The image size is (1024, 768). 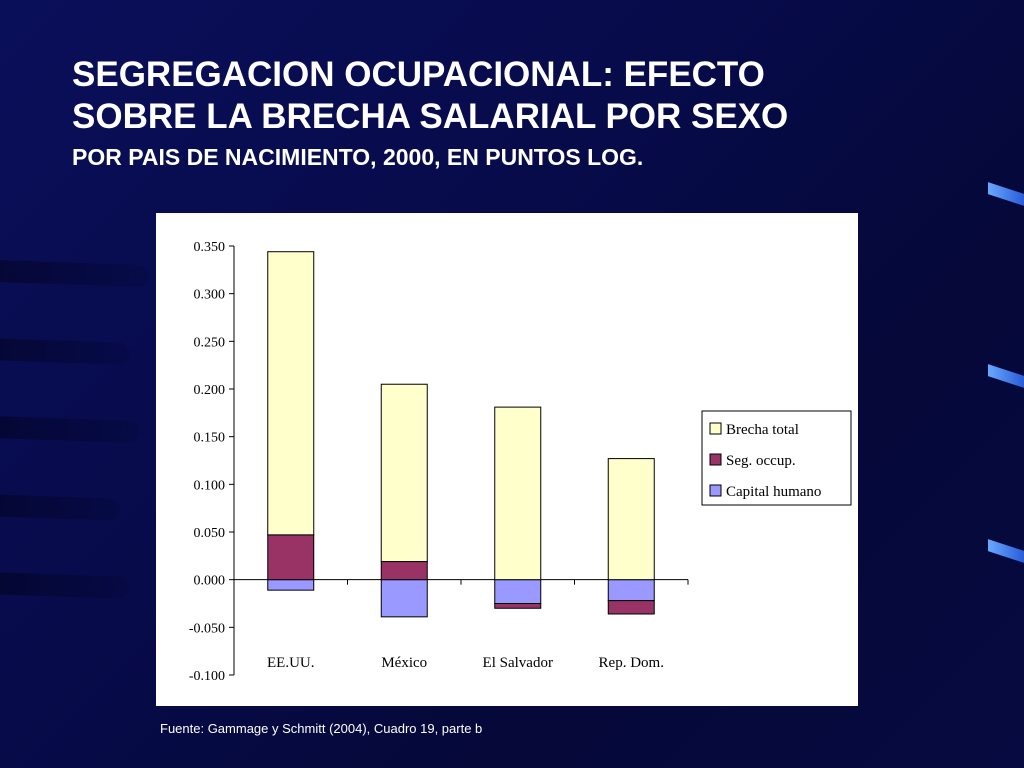 What do you see at coordinates (291, 663) in the screenshot?
I see `x-category-label: EE.UU.` at bounding box center [291, 663].